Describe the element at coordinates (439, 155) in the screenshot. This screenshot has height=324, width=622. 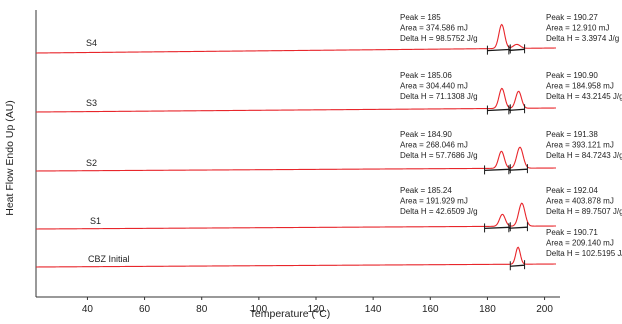
I see `peak-annotation-line: Delta H = 57.7686 J/g` at that location.